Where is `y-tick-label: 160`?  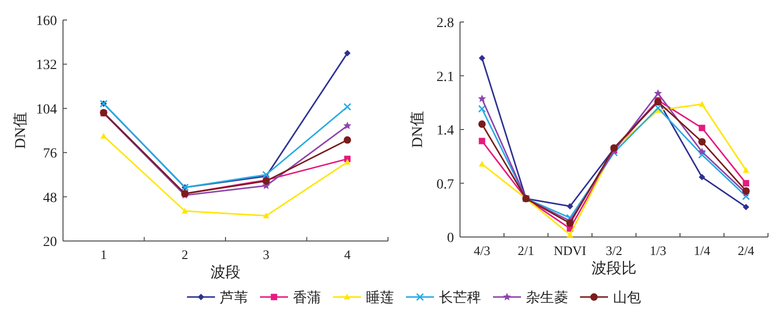
y-tick-label: 160 is located at coordinates (46, 21).